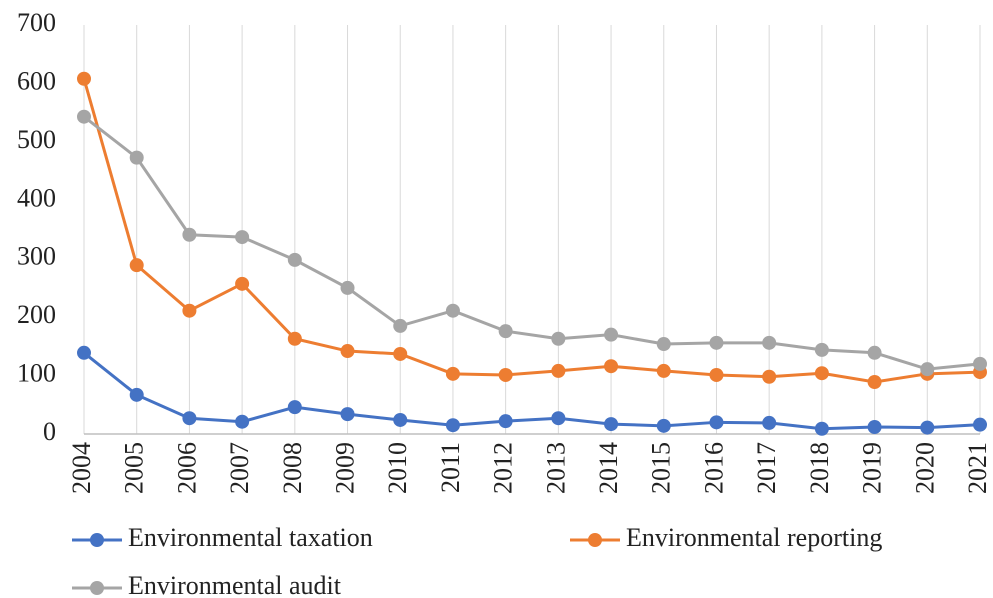  Describe the element at coordinates (503, 468) in the screenshot. I see `x-tick-label: 2012` at that location.